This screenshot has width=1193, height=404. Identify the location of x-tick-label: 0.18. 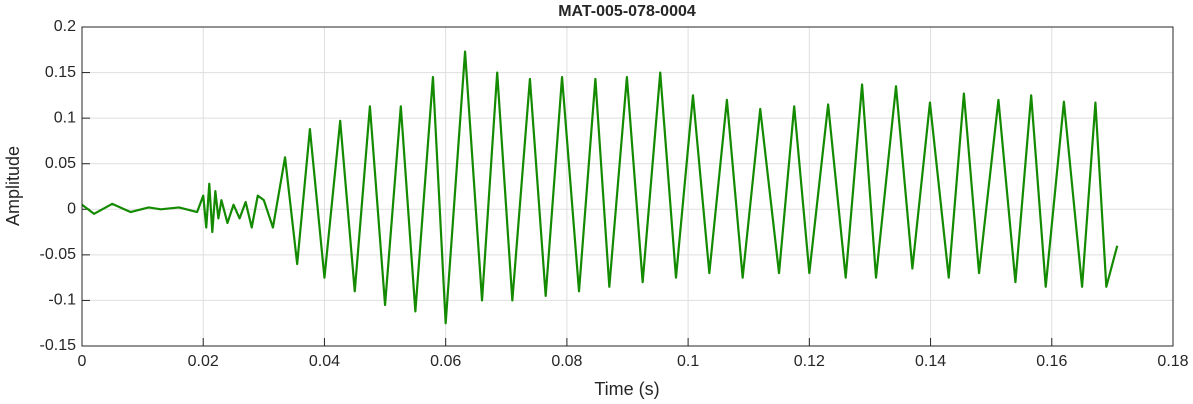
(1172, 361).